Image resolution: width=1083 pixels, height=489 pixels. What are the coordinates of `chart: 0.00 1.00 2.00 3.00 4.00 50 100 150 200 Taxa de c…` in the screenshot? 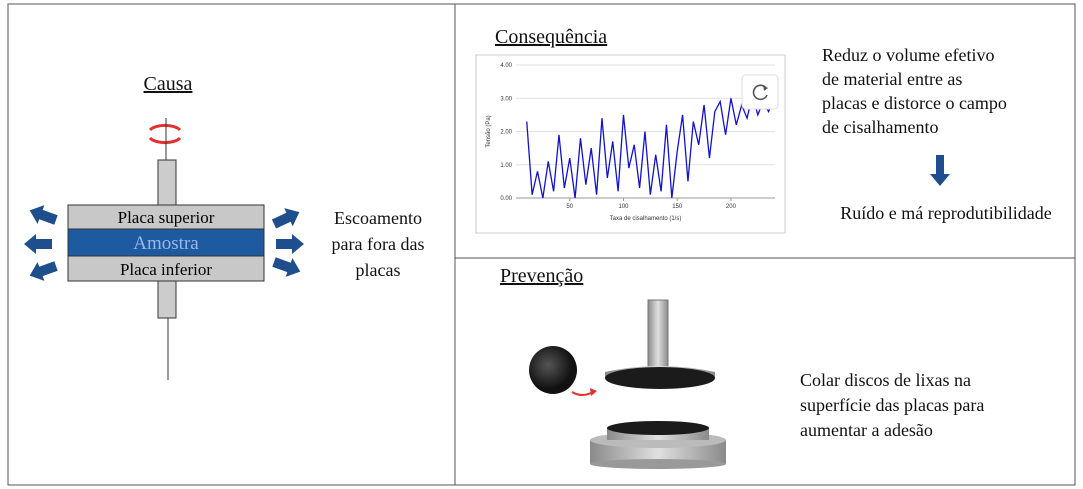 It's located at (630, 142).